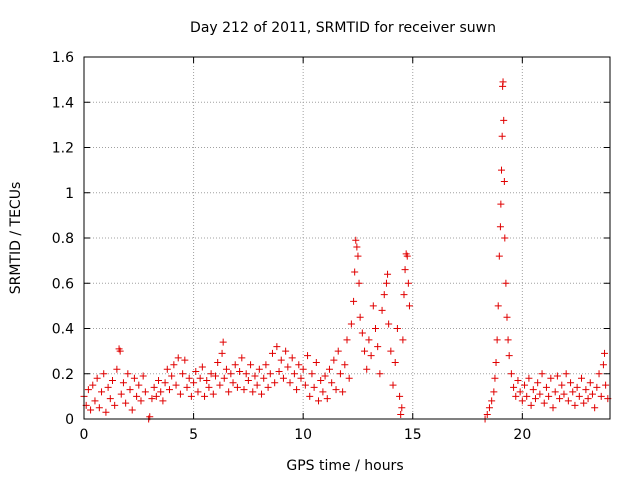 The height and width of the screenshot is (480, 640). I want to click on y-tick-label: 0.2, so click(63, 375).